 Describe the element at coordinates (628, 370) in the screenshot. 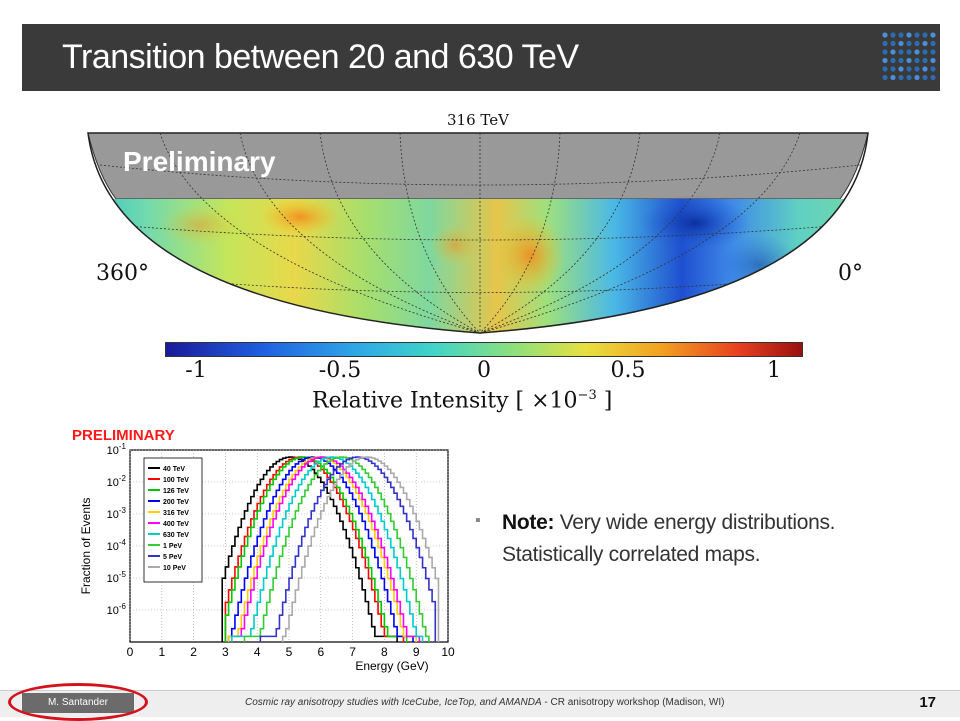

I see `colorbar-tick: 0.5` at that location.